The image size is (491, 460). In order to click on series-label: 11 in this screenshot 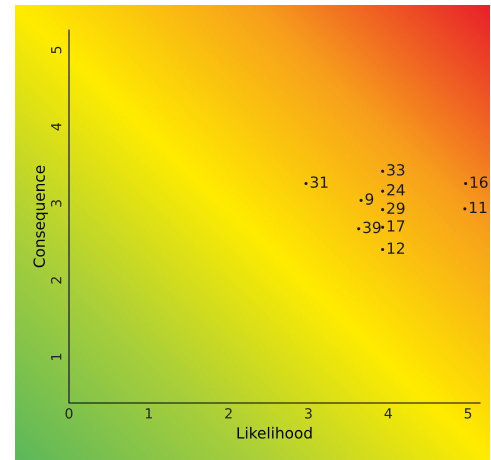, I will do `click(478, 208)`.